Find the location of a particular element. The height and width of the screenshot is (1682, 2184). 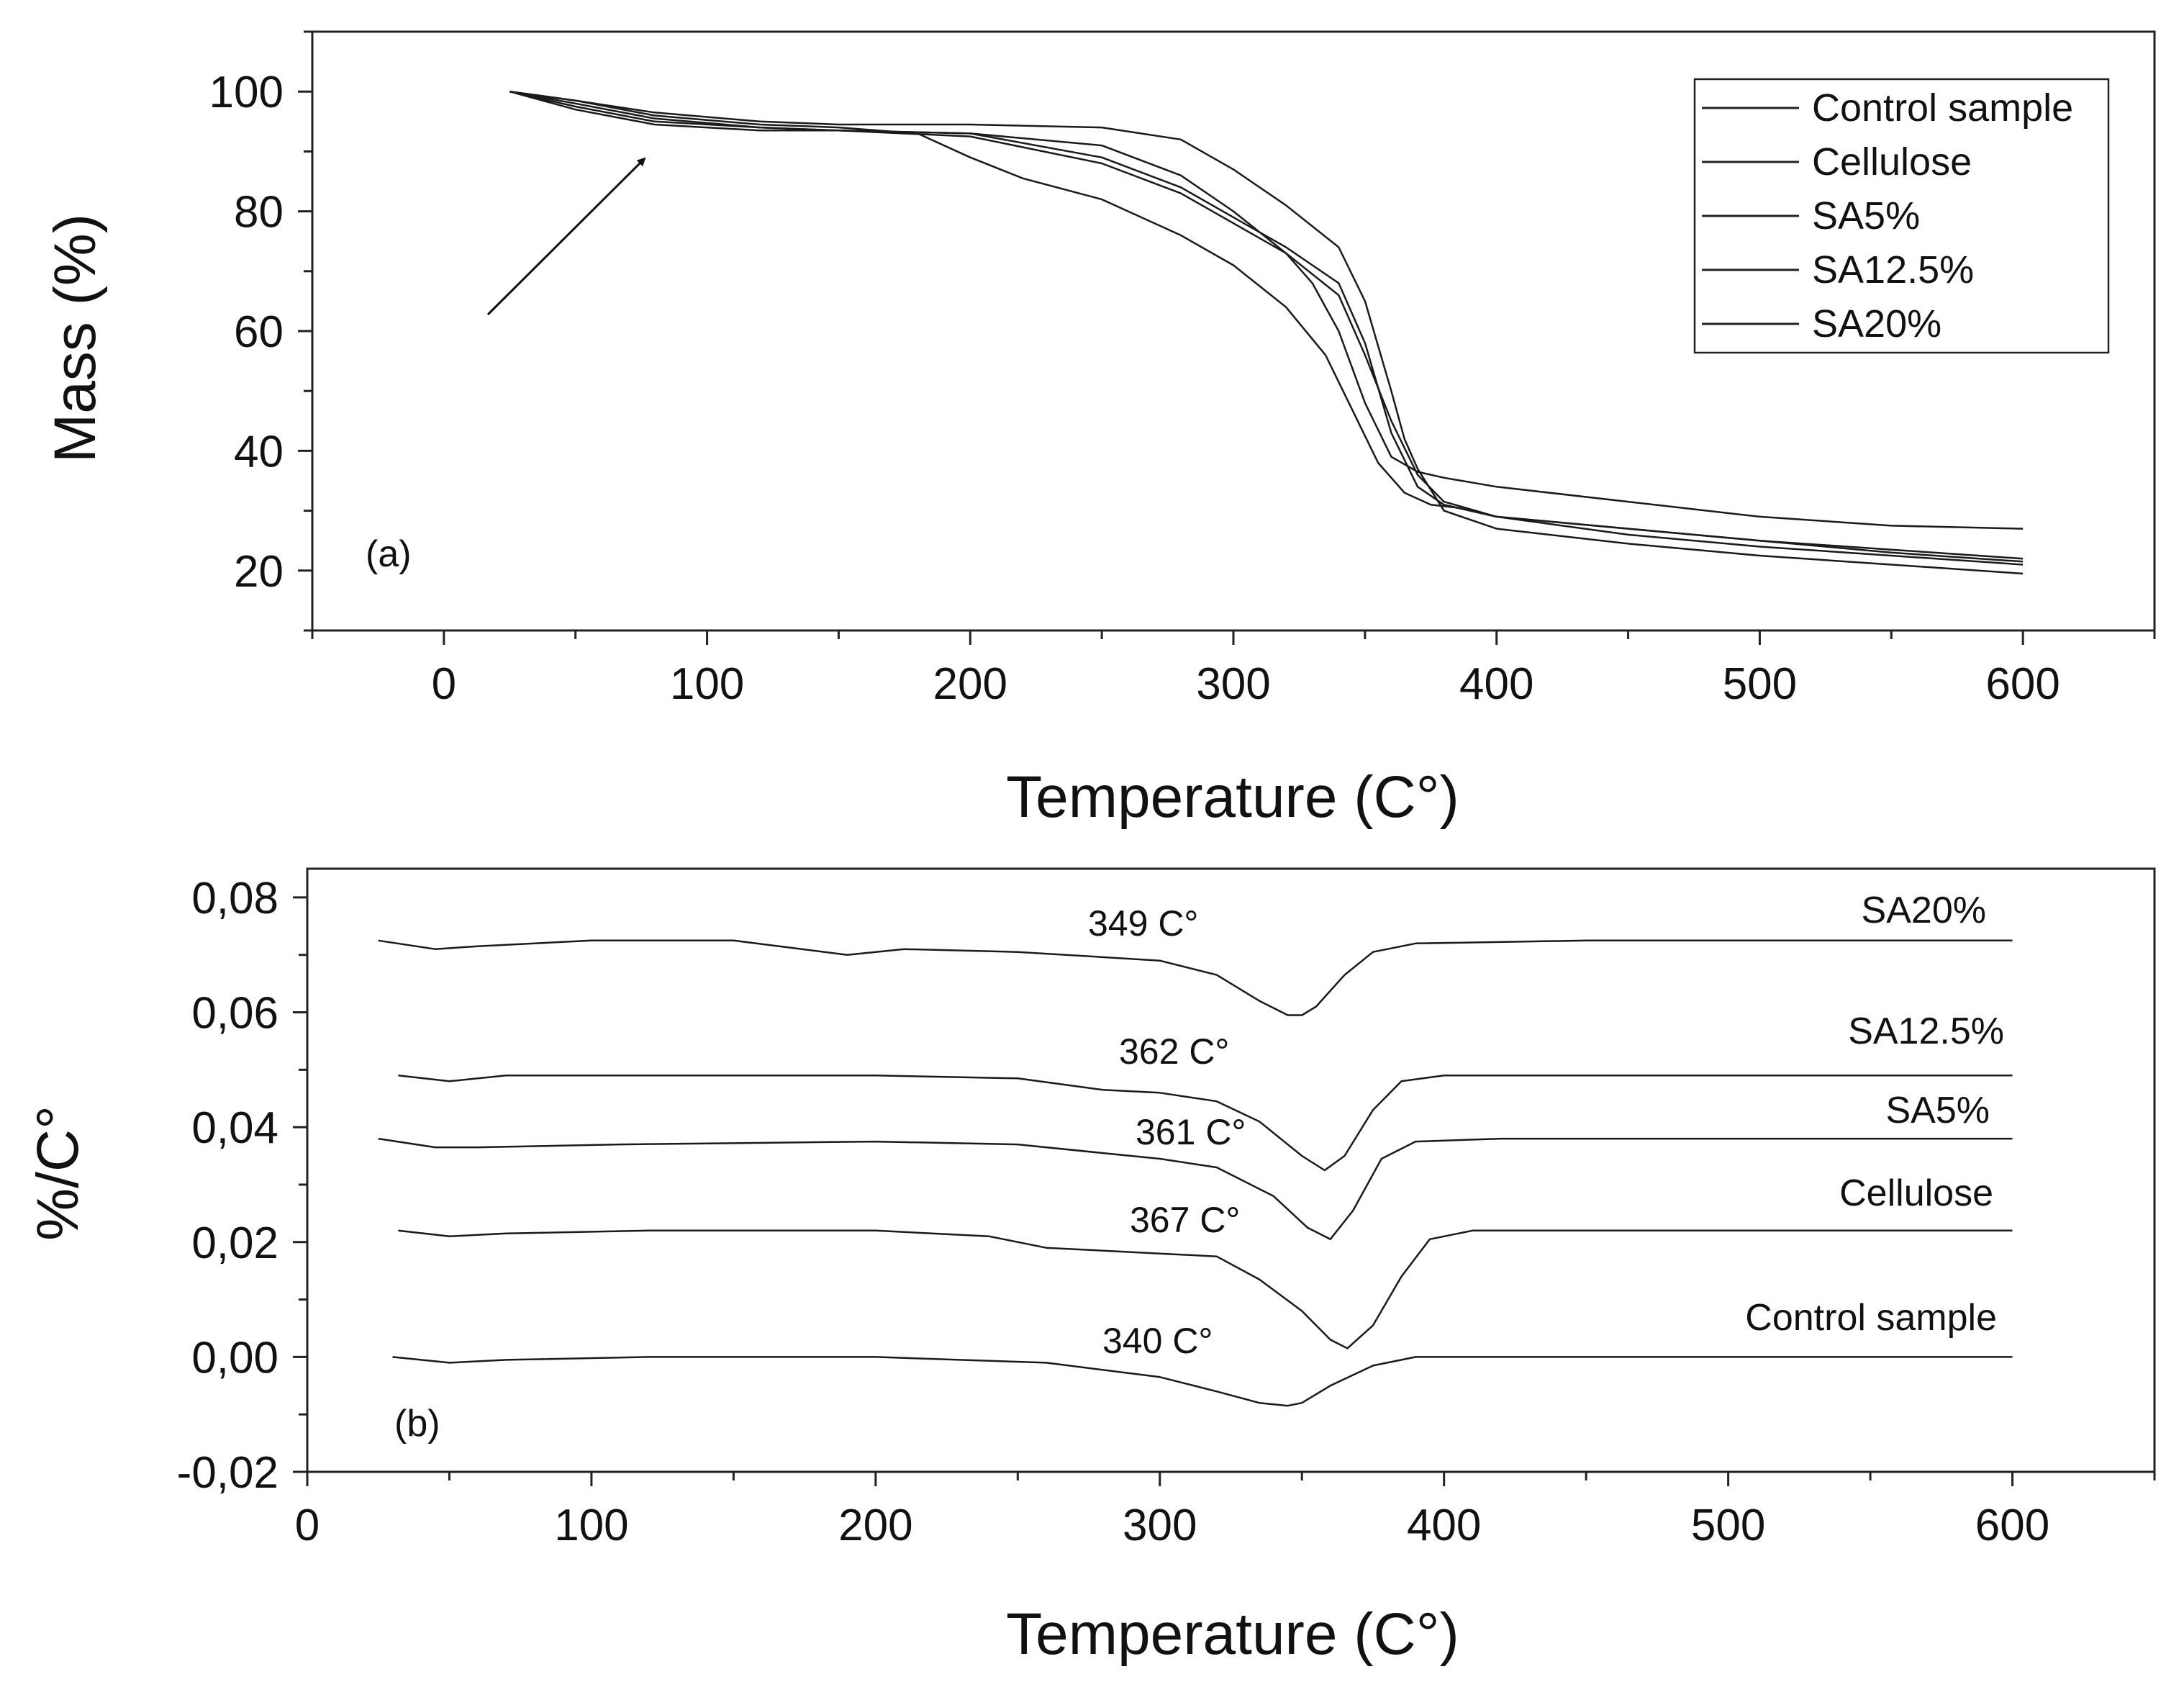

series-line-cellulose is located at coordinates (1205, 1289).